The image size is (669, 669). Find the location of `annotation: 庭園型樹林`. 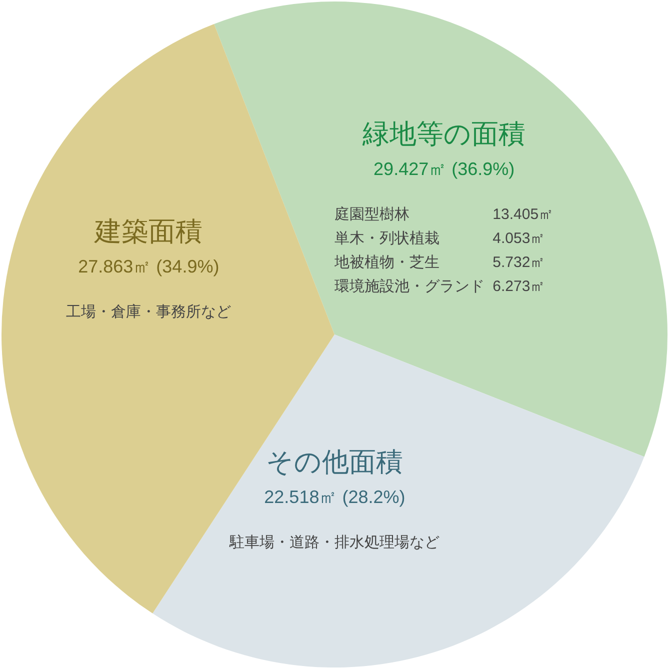

annotation: 庭園型樹林 is located at coordinates (372, 215).